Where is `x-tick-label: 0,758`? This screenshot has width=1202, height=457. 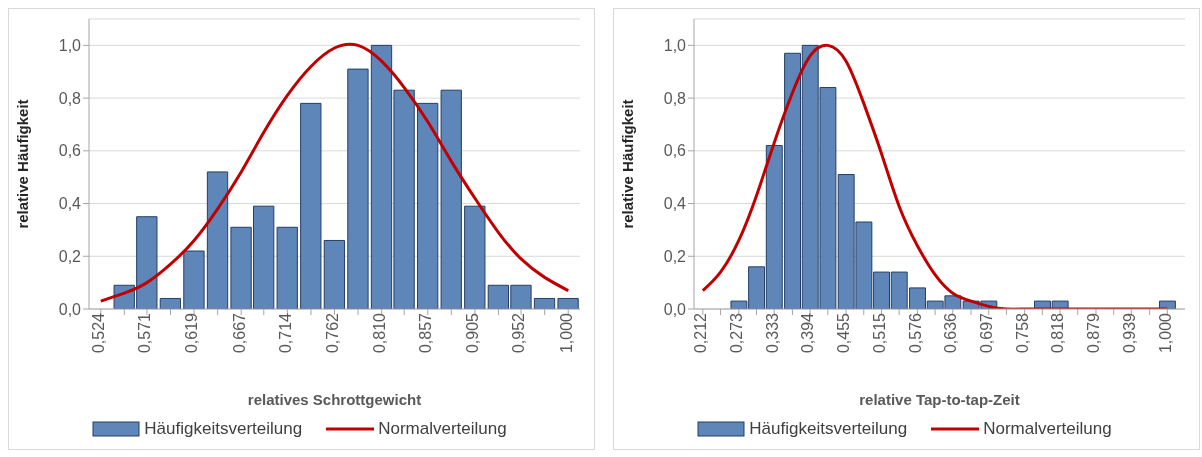
x-tick-label: 0,758 is located at coordinates (1023, 333).